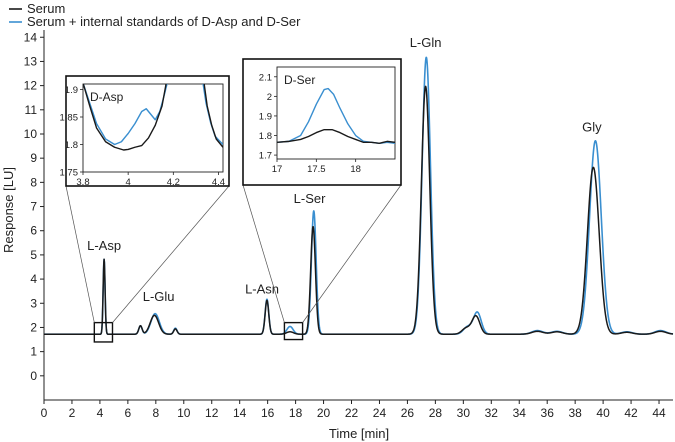 Image resolution: width=675 pixels, height=442 pixels. What do you see at coordinates (408, 413) in the screenshot?
I see `x-tick-label: 26` at bounding box center [408, 413].